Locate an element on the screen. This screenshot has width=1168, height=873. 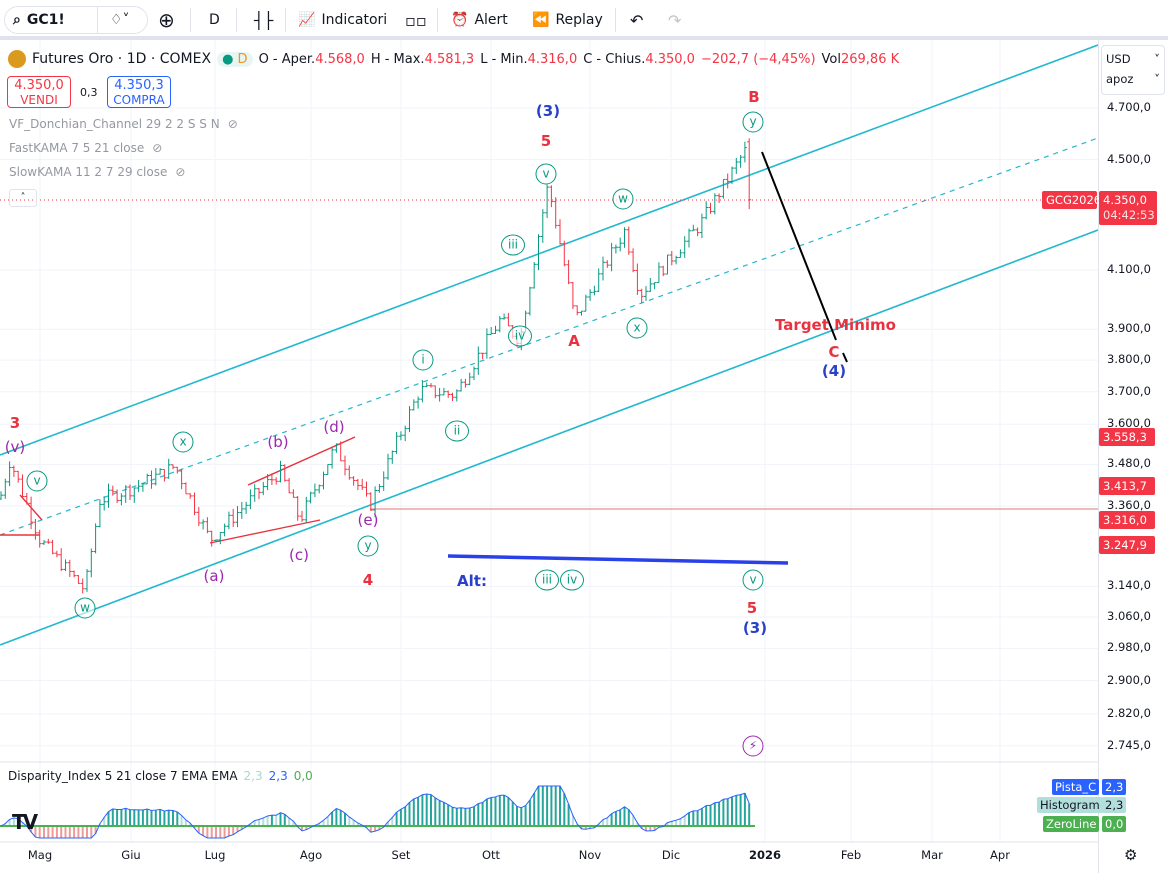
buy-button: 4.350,3 COMPRA is located at coordinates (139, 92).